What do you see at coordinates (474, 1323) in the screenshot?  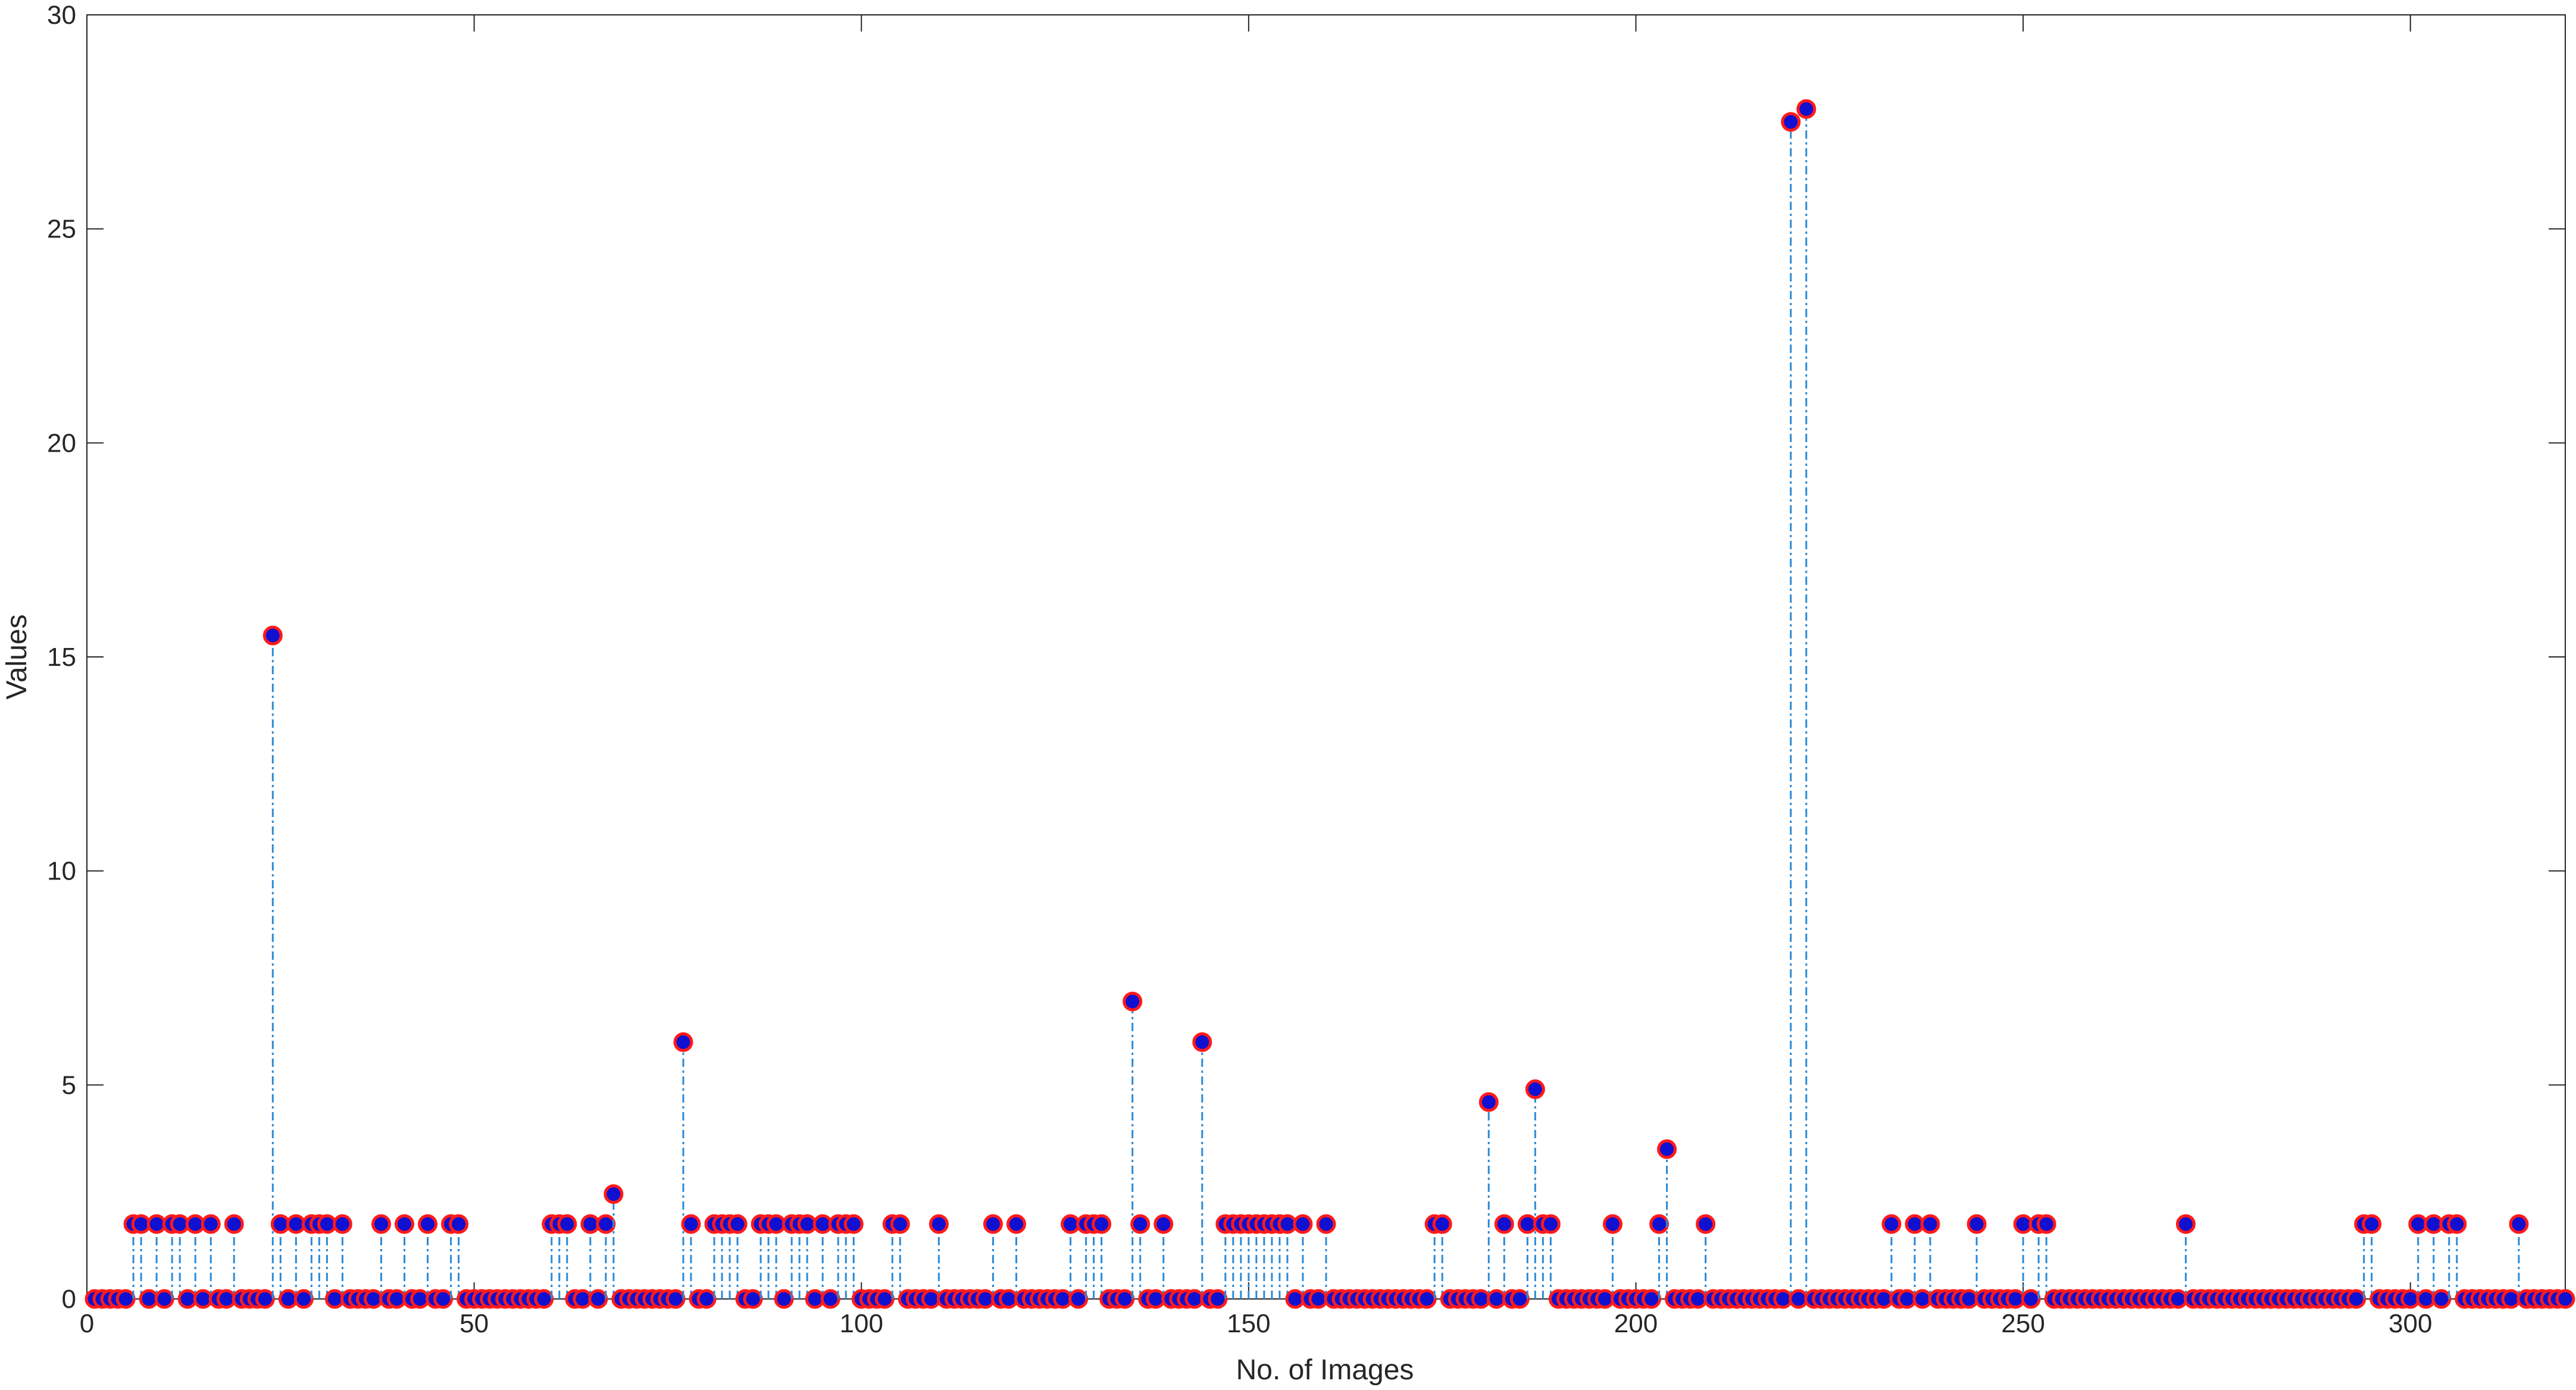 I see `x-tick-label: 50` at bounding box center [474, 1323].